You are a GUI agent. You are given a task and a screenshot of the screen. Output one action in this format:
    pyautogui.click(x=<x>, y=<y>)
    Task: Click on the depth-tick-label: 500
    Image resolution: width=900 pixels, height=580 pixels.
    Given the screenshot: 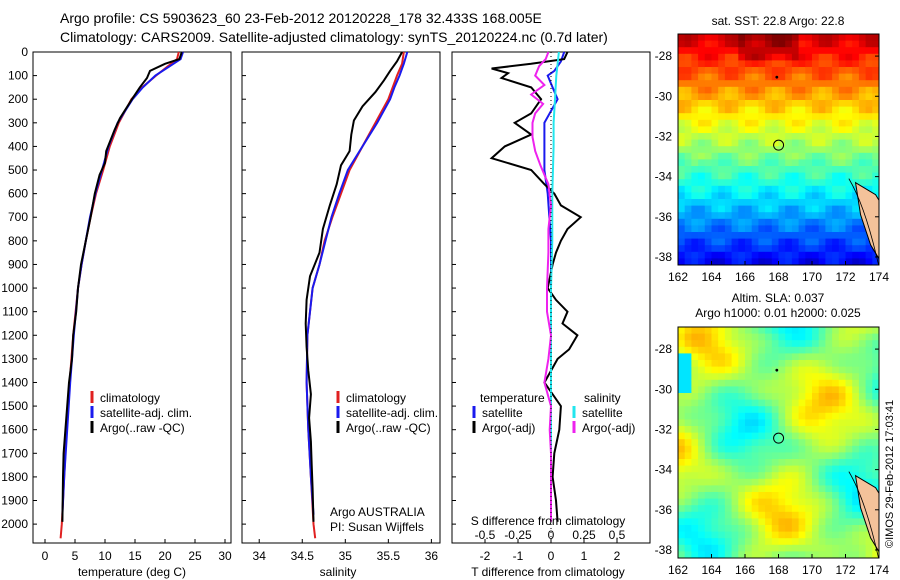 What is the action you would take?
    pyautogui.click(x=18, y=170)
    